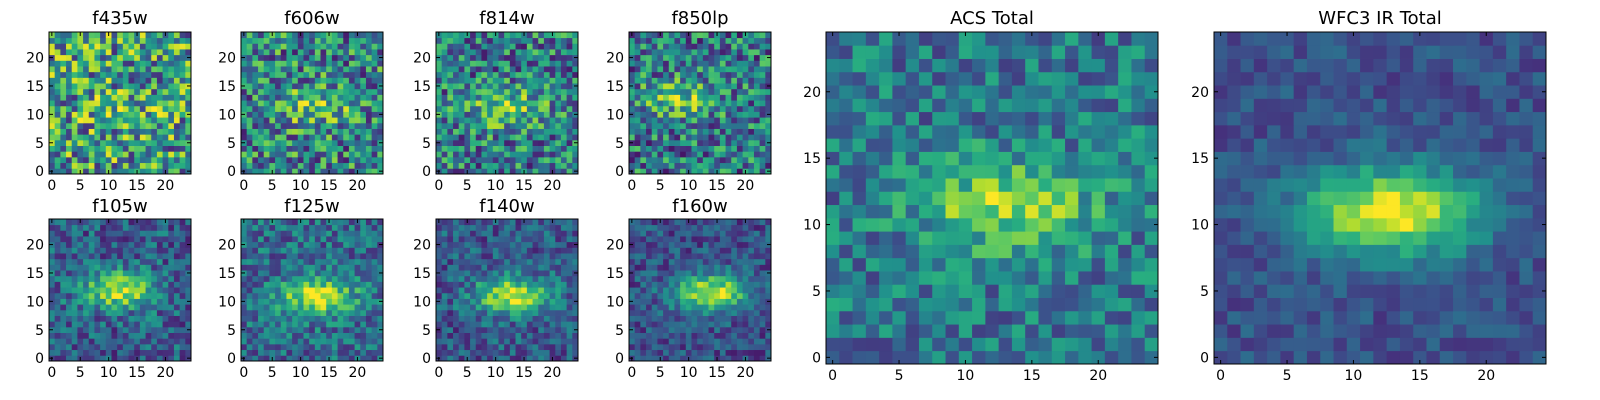 This screenshot has height=400, width=1600. Describe the element at coordinates (422, 274) in the screenshot. I see `y-tick-label: 15` at that location.